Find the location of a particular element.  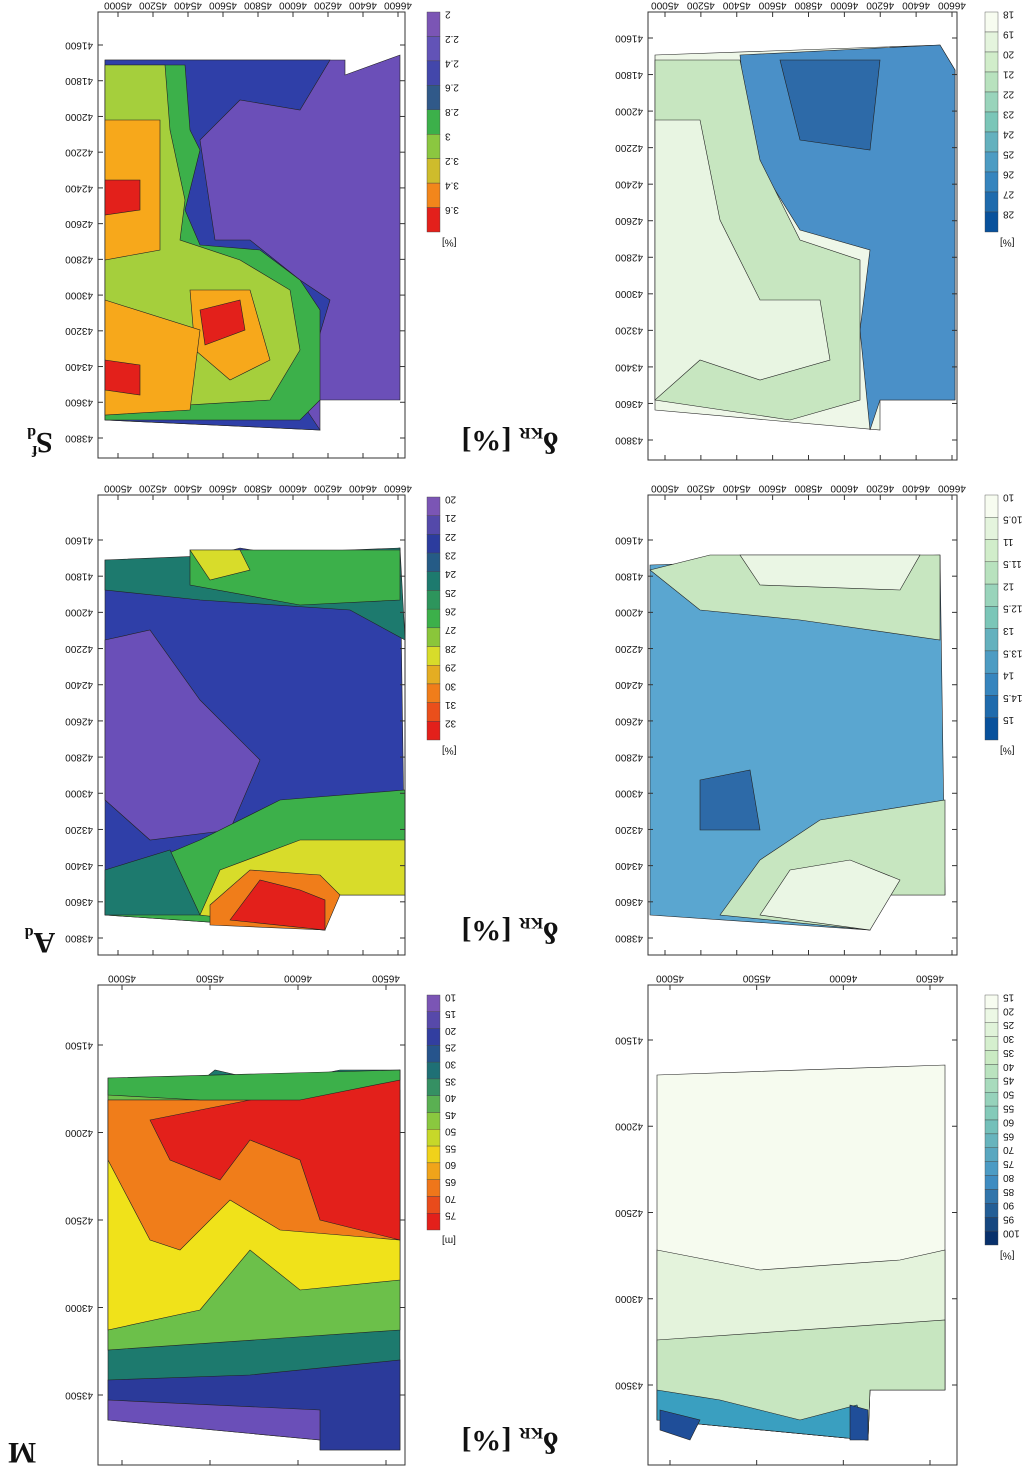

colorbar-label: 95 is located at coordinates (1009, 1219).